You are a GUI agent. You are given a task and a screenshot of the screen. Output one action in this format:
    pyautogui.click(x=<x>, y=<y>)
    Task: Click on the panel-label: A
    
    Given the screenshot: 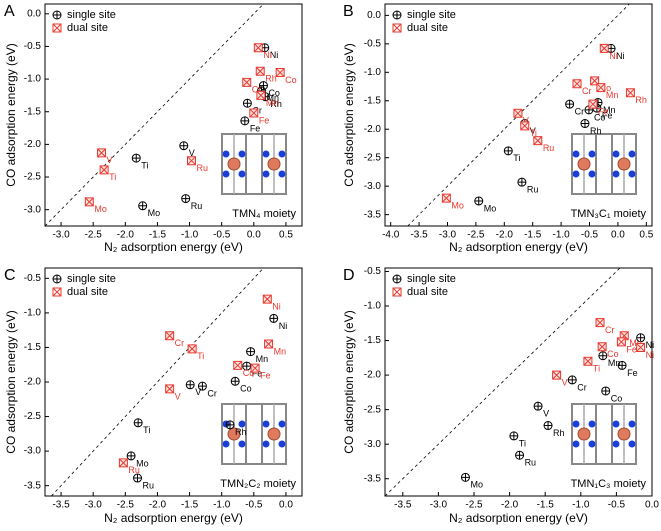 What is the action you would take?
    pyautogui.click(x=9, y=11)
    